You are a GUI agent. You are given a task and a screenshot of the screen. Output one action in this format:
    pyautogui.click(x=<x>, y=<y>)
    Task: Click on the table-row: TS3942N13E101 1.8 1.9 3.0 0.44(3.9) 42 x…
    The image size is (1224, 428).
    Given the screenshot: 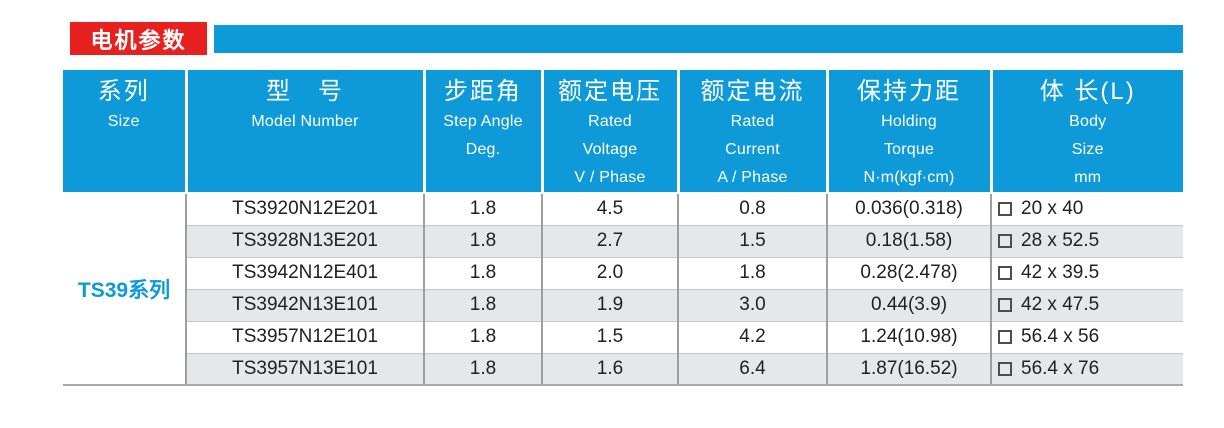 What is the action you would take?
    pyautogui.click(x=623, y=304)
    